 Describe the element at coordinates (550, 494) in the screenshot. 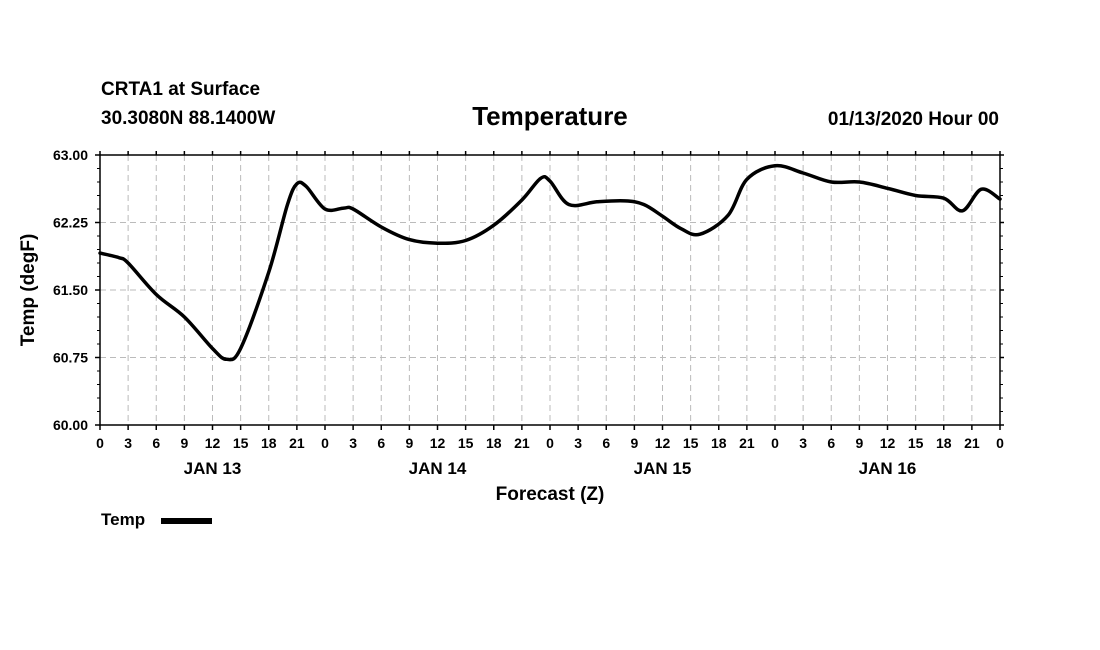

I see `x-axis-title: Forecast (Z)` at that location.